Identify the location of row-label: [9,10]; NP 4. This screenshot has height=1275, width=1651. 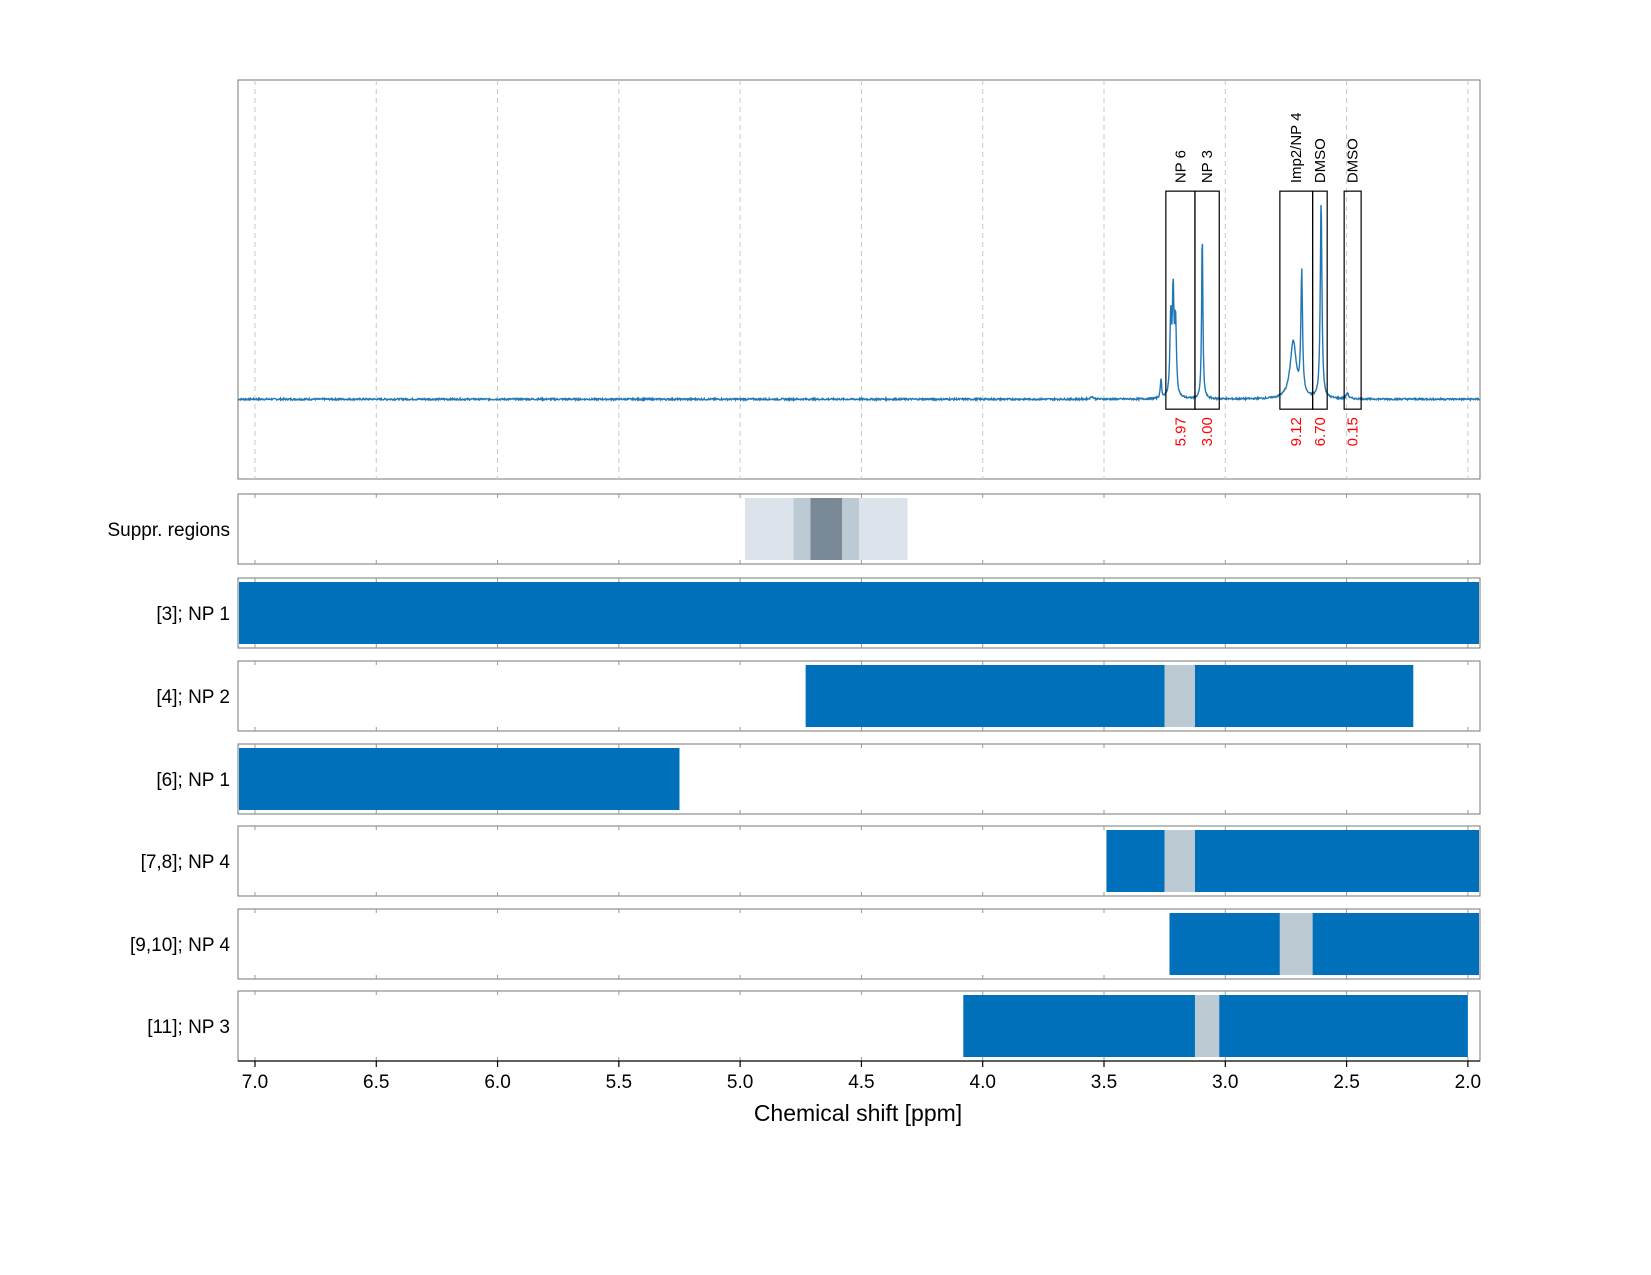
(180, 945).